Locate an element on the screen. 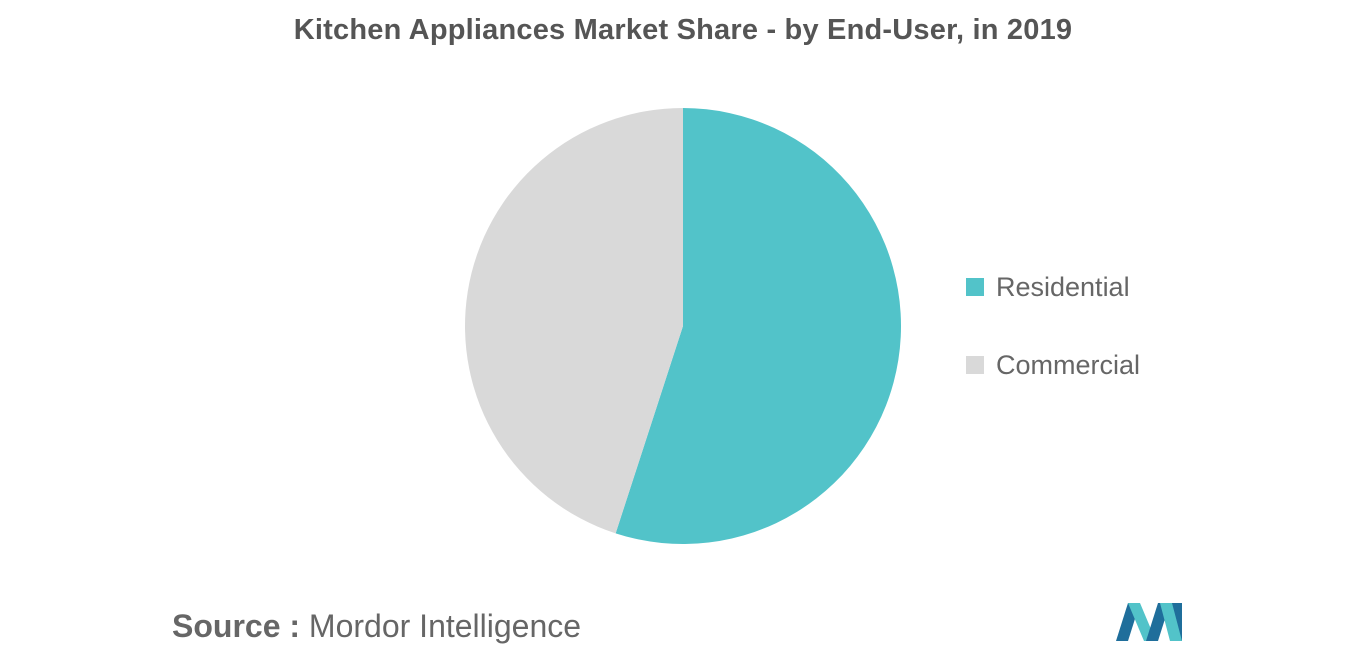 The image size is (1366, 655). source-label: Source : is located at coordinates (236, 626).